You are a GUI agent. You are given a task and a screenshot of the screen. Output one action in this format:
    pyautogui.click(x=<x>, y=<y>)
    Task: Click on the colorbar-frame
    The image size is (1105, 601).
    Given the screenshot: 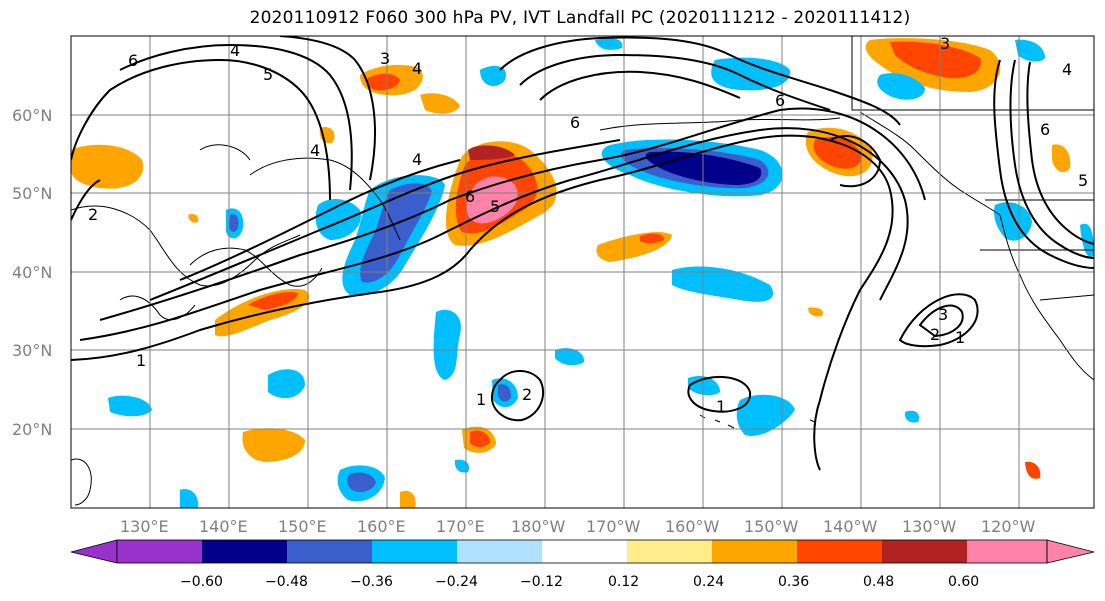 What is the action you would take?
    pyautogui.click(x=582, y=551)
    